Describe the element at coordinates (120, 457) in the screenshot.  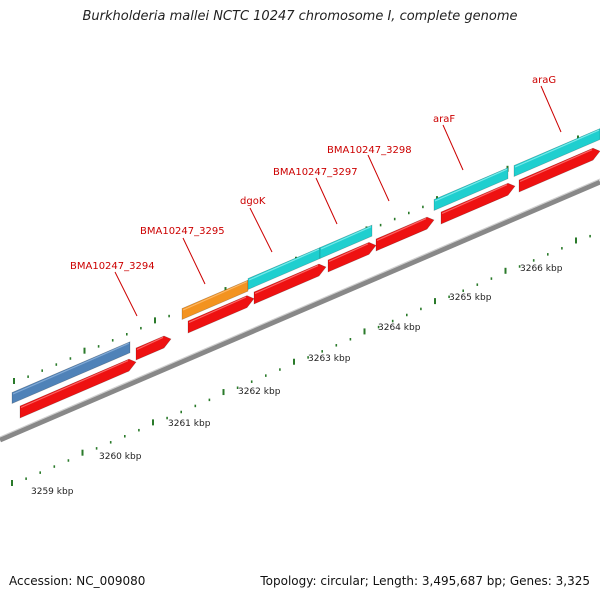
I see `ruler-label: 3260 kbp` at that location.